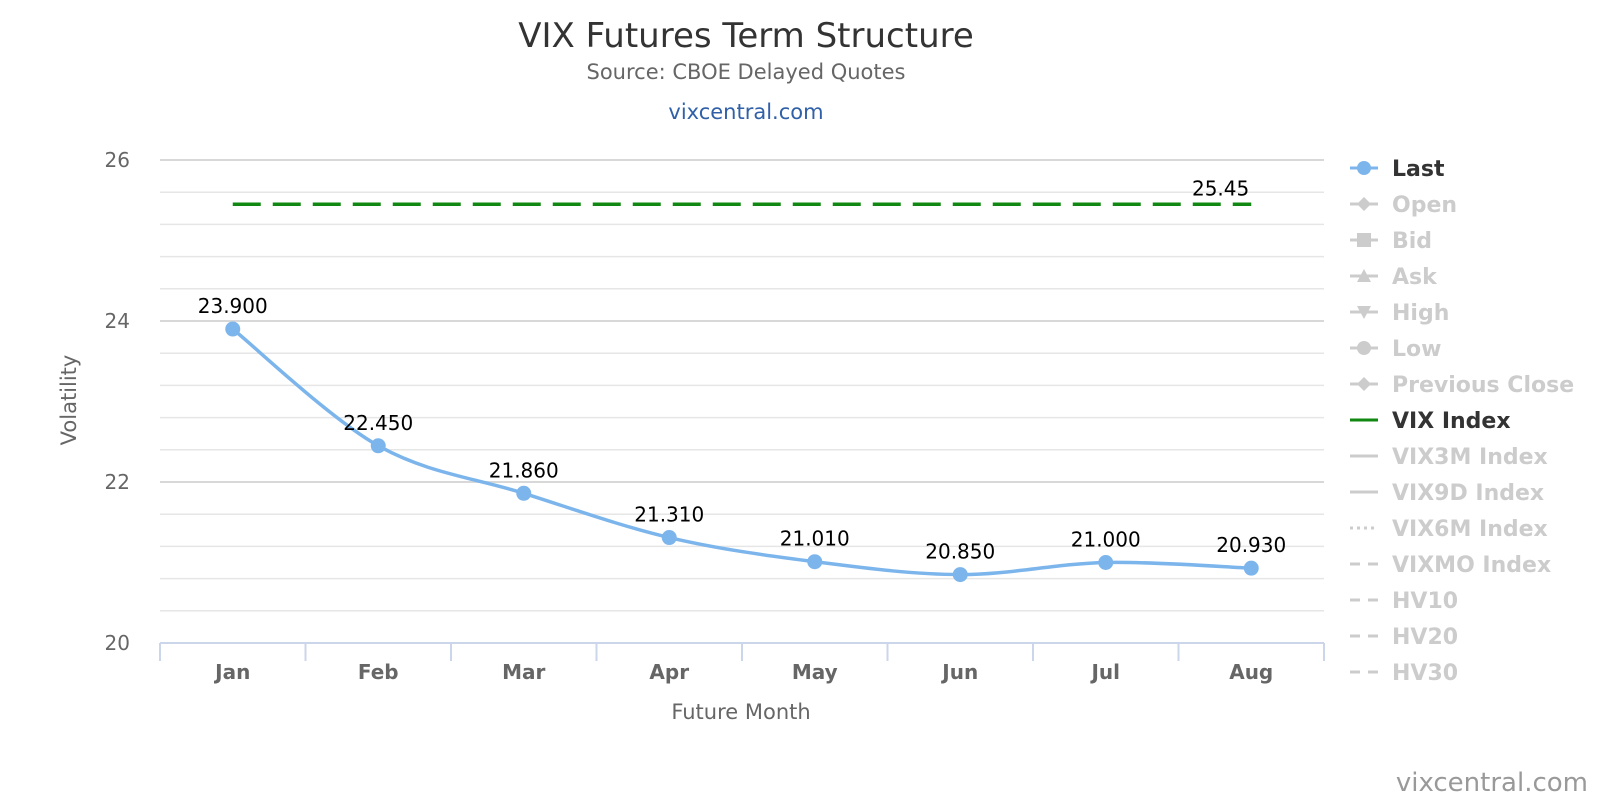 The image size is (1600, 800). What do you see at coordinates (1451, 421) in the screenshot?
I see `legend-label: VIX Index` at bounding box center [1451, 421].